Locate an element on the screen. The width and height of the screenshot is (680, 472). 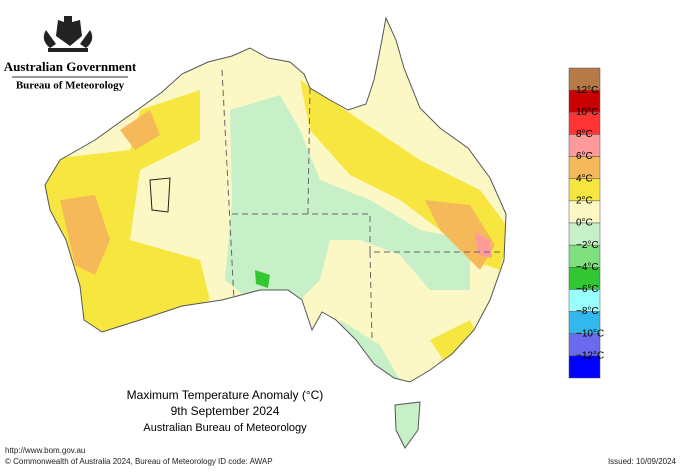
legend-label: −6°C is located at coordinates (587, 289).